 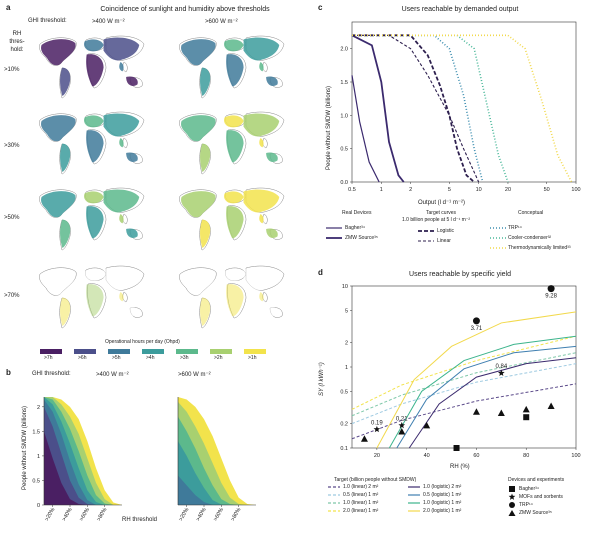 What do you see at coordinates (442, 495) in the screenshot?
I see `d-legend-t5: 0.5 (logistic) 1 m²` at bounding box center [442, 495].